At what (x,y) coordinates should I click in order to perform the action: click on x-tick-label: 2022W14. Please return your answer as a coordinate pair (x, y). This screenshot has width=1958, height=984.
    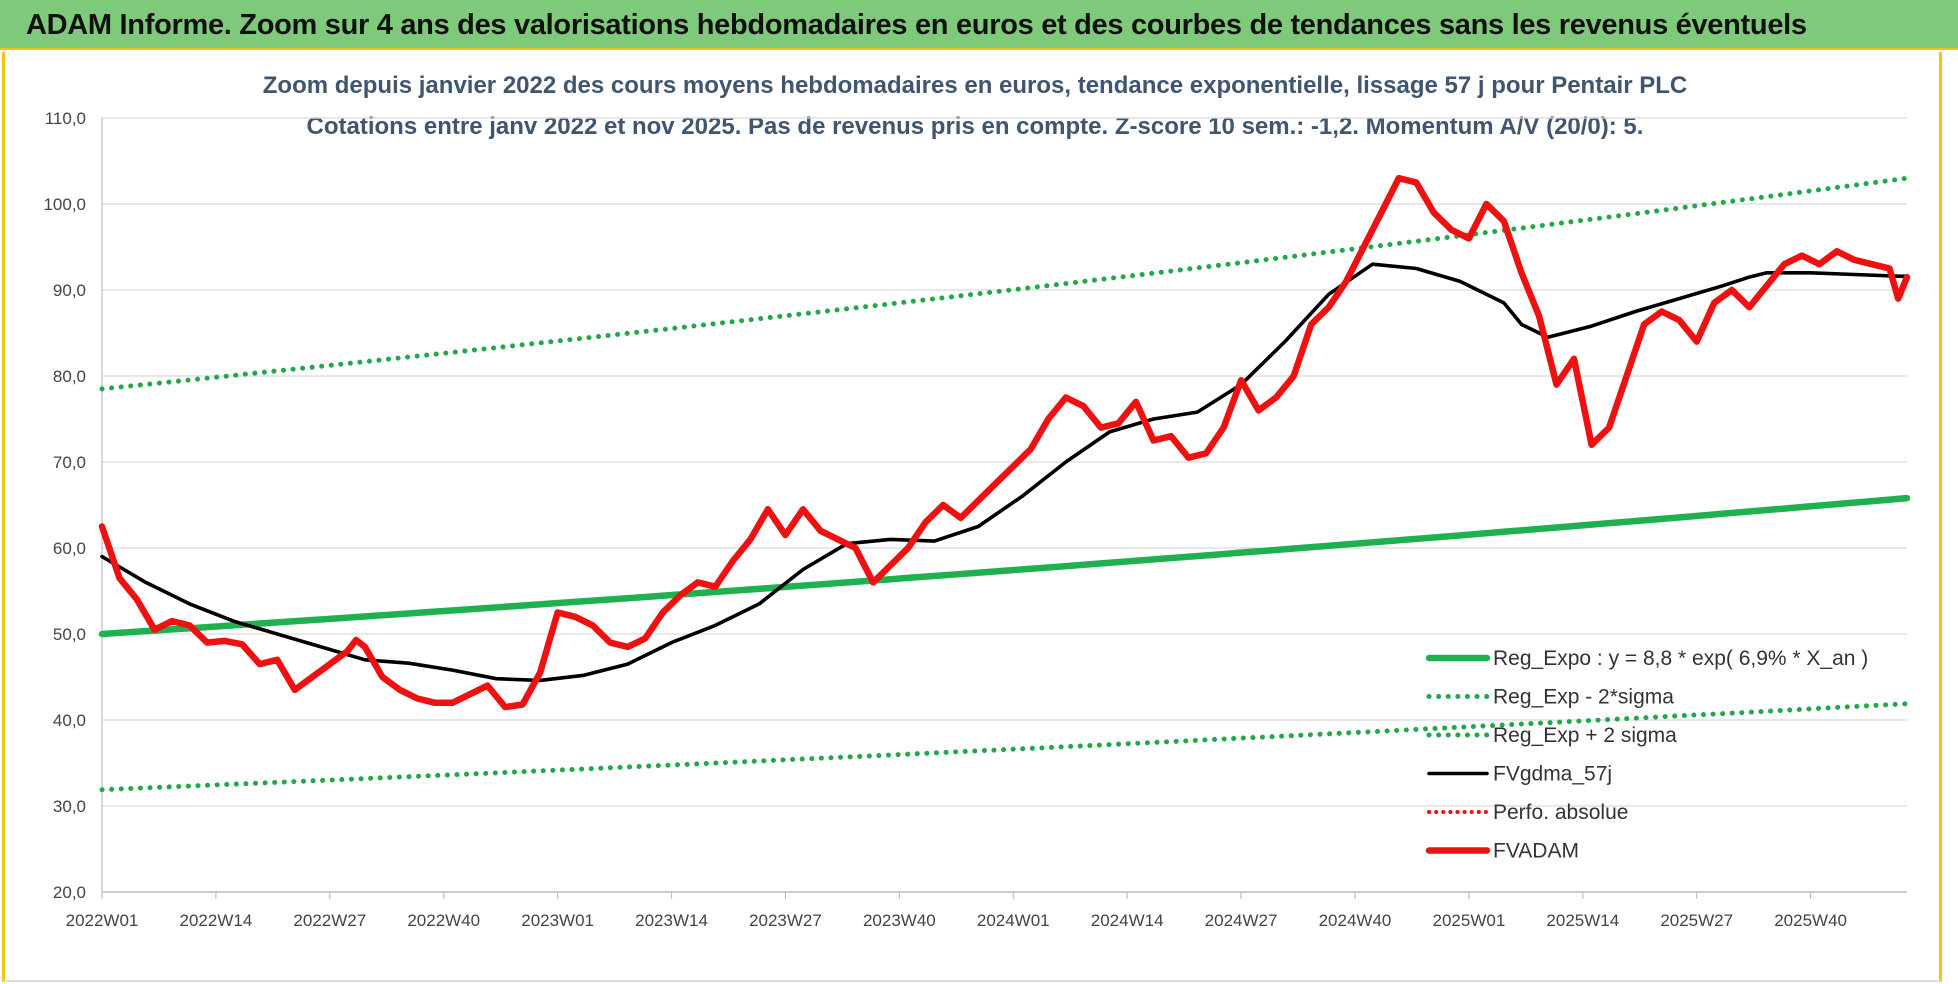
    Looking at the image, I should click on (216, 920).